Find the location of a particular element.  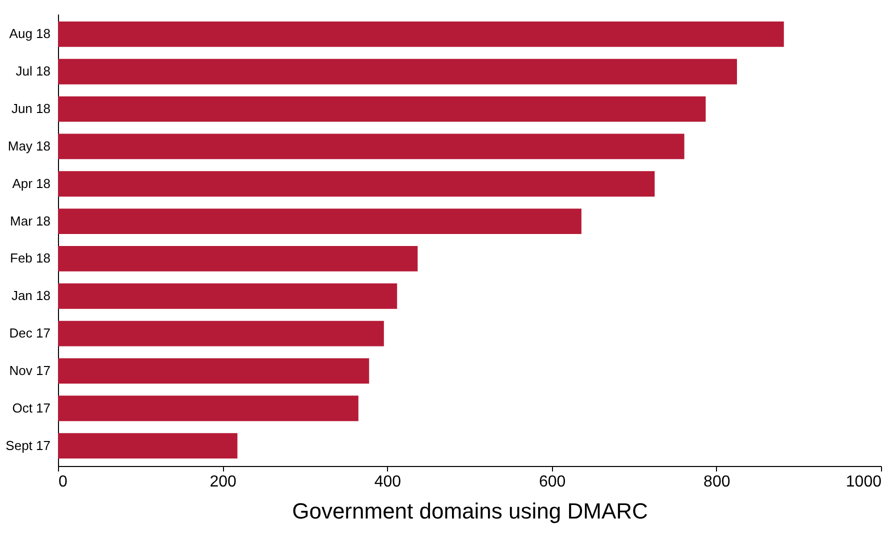

y-tick-label: Apr 18 is located at coordinates (31, 183).